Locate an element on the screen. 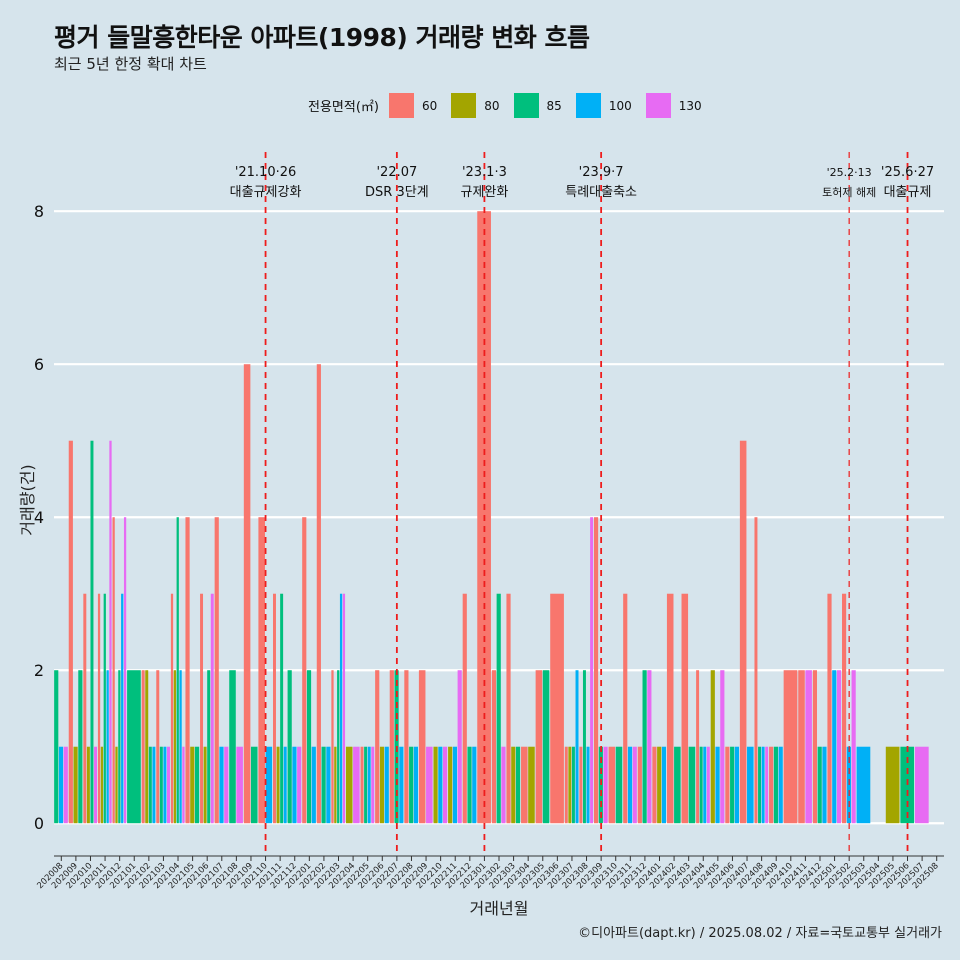 The height and width of the screenshot is (960, 960). event-date-202502: '25.2·13 is located at coordinates (849, 172).